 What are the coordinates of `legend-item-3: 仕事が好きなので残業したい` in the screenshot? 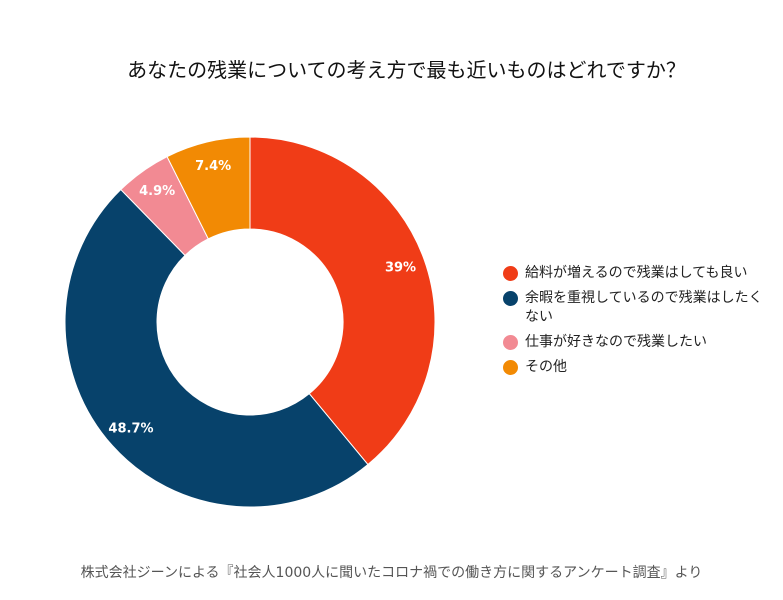 It's located at (638, 342).